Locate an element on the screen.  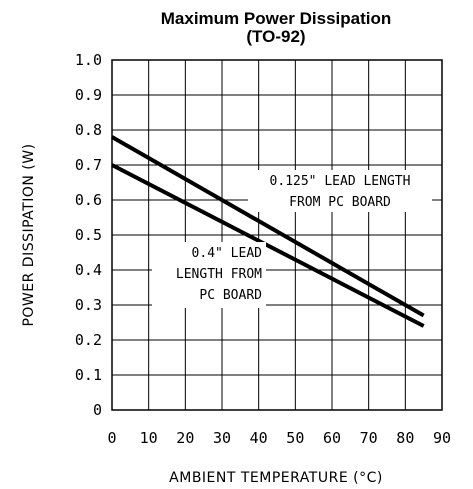
y-axis-label: POWER DISSIPATION (W) is located at coordinates (29, 234).